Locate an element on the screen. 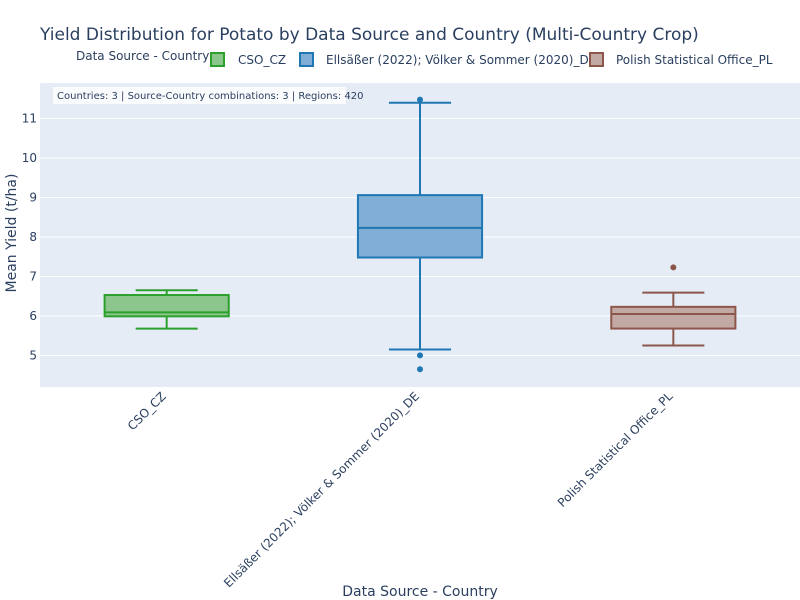 The image size is (800, 600). annotation-box is located at coordinates (199, 95).